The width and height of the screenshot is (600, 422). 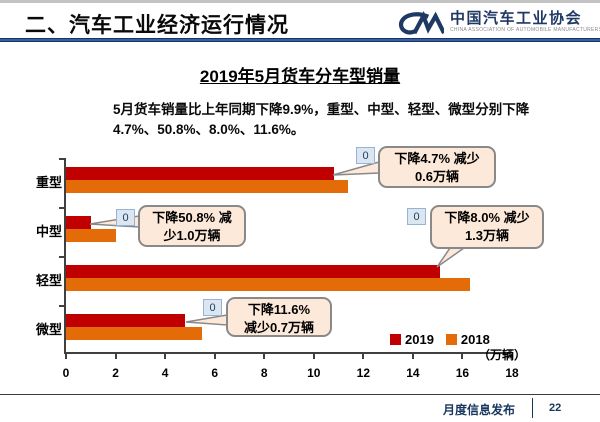 What do you see at coordinates (512, 373) in the screenshot?
I see `x-axis-tick-label: 18` at bounding box center [512, 373].